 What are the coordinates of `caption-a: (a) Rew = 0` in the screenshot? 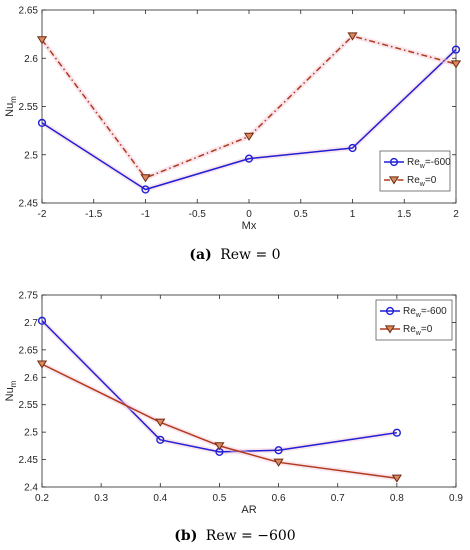 It's located at (234, 255).